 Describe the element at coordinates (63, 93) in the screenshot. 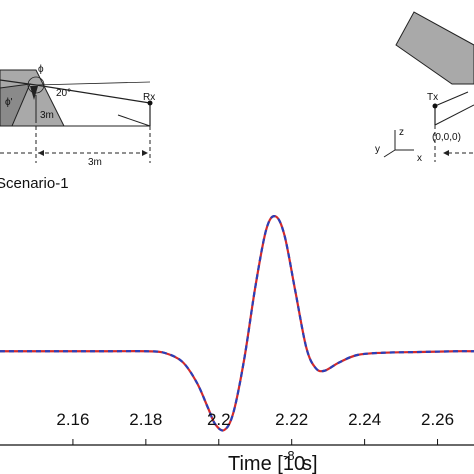

I see `angle-label: 20°` at that location.